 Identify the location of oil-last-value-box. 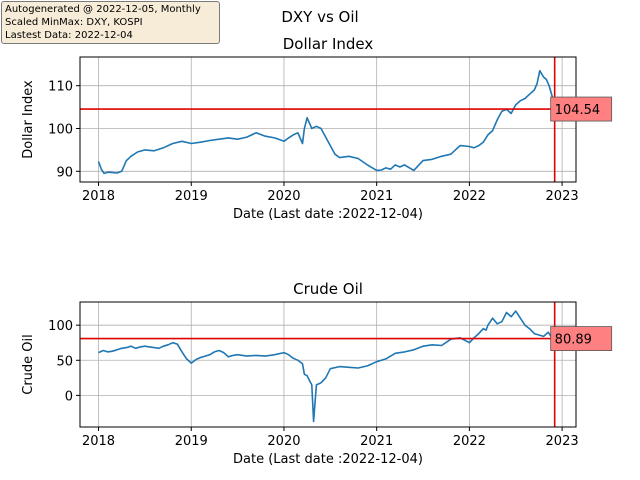
(581, 338).